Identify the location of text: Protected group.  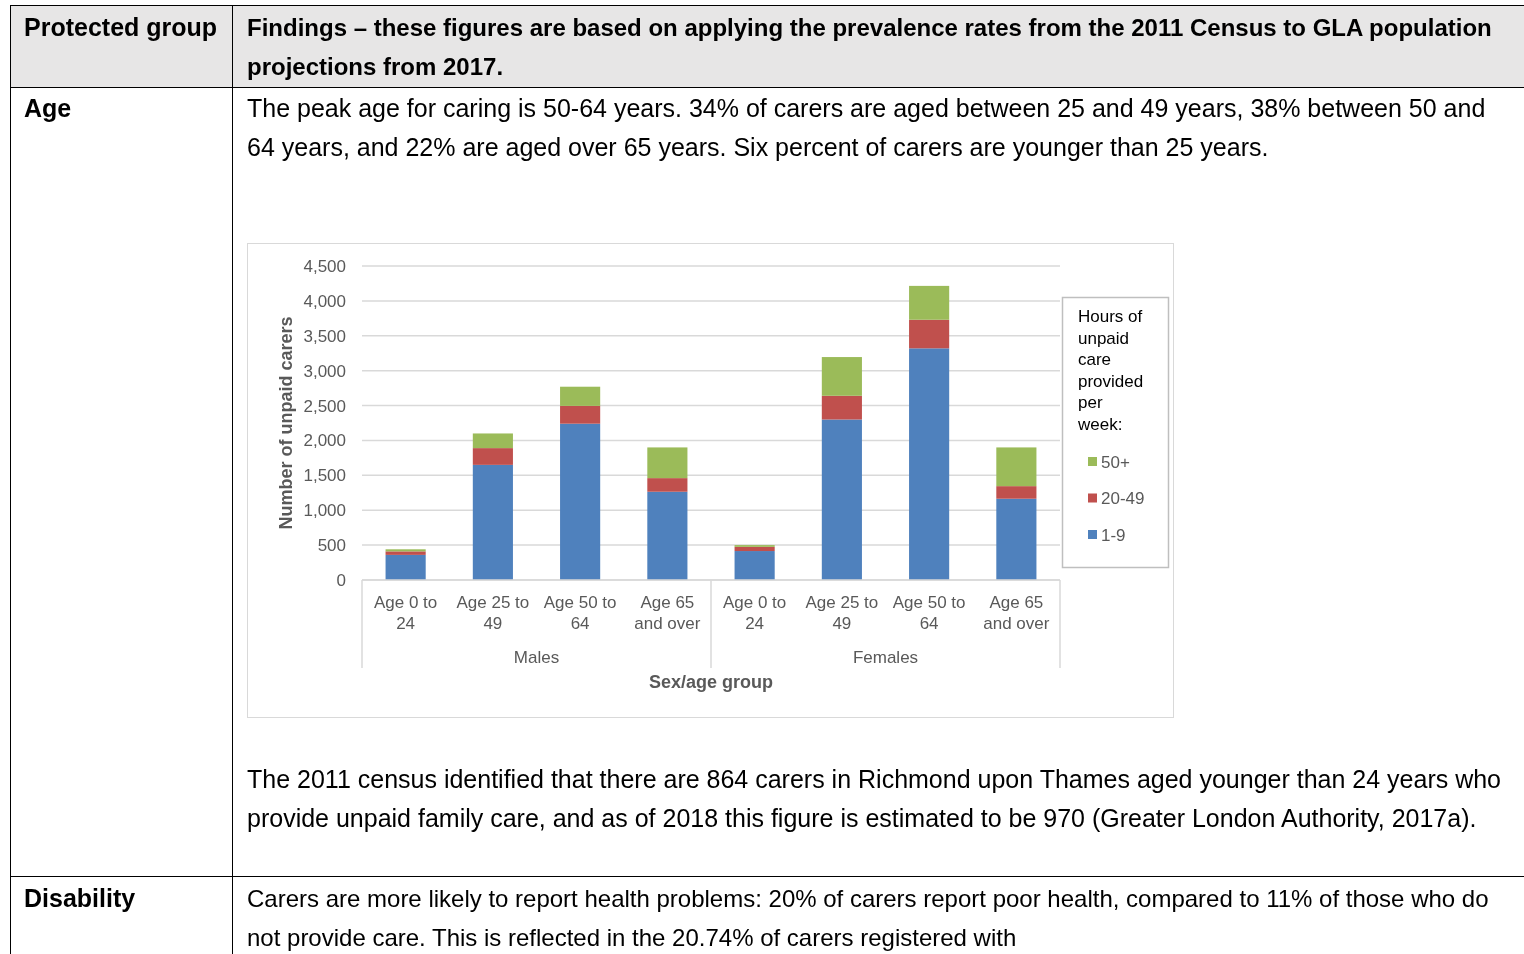
(121, 27).